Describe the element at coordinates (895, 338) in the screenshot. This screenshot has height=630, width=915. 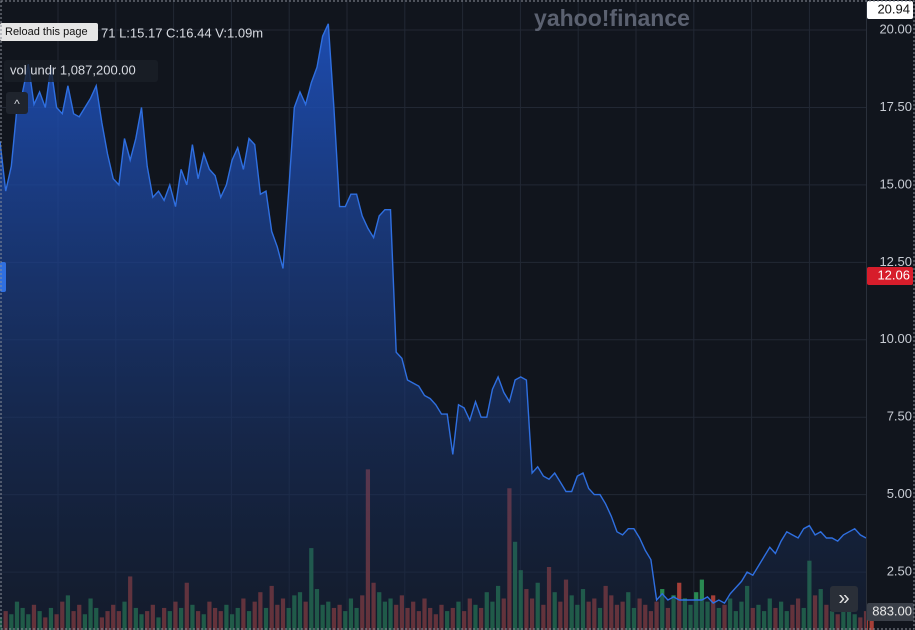
I see `y-tick-label: 10.00` at that location.